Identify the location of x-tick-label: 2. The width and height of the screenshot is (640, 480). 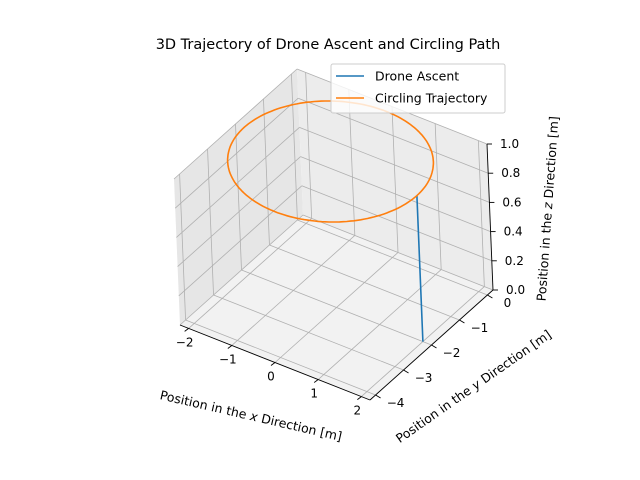
(358, 411).